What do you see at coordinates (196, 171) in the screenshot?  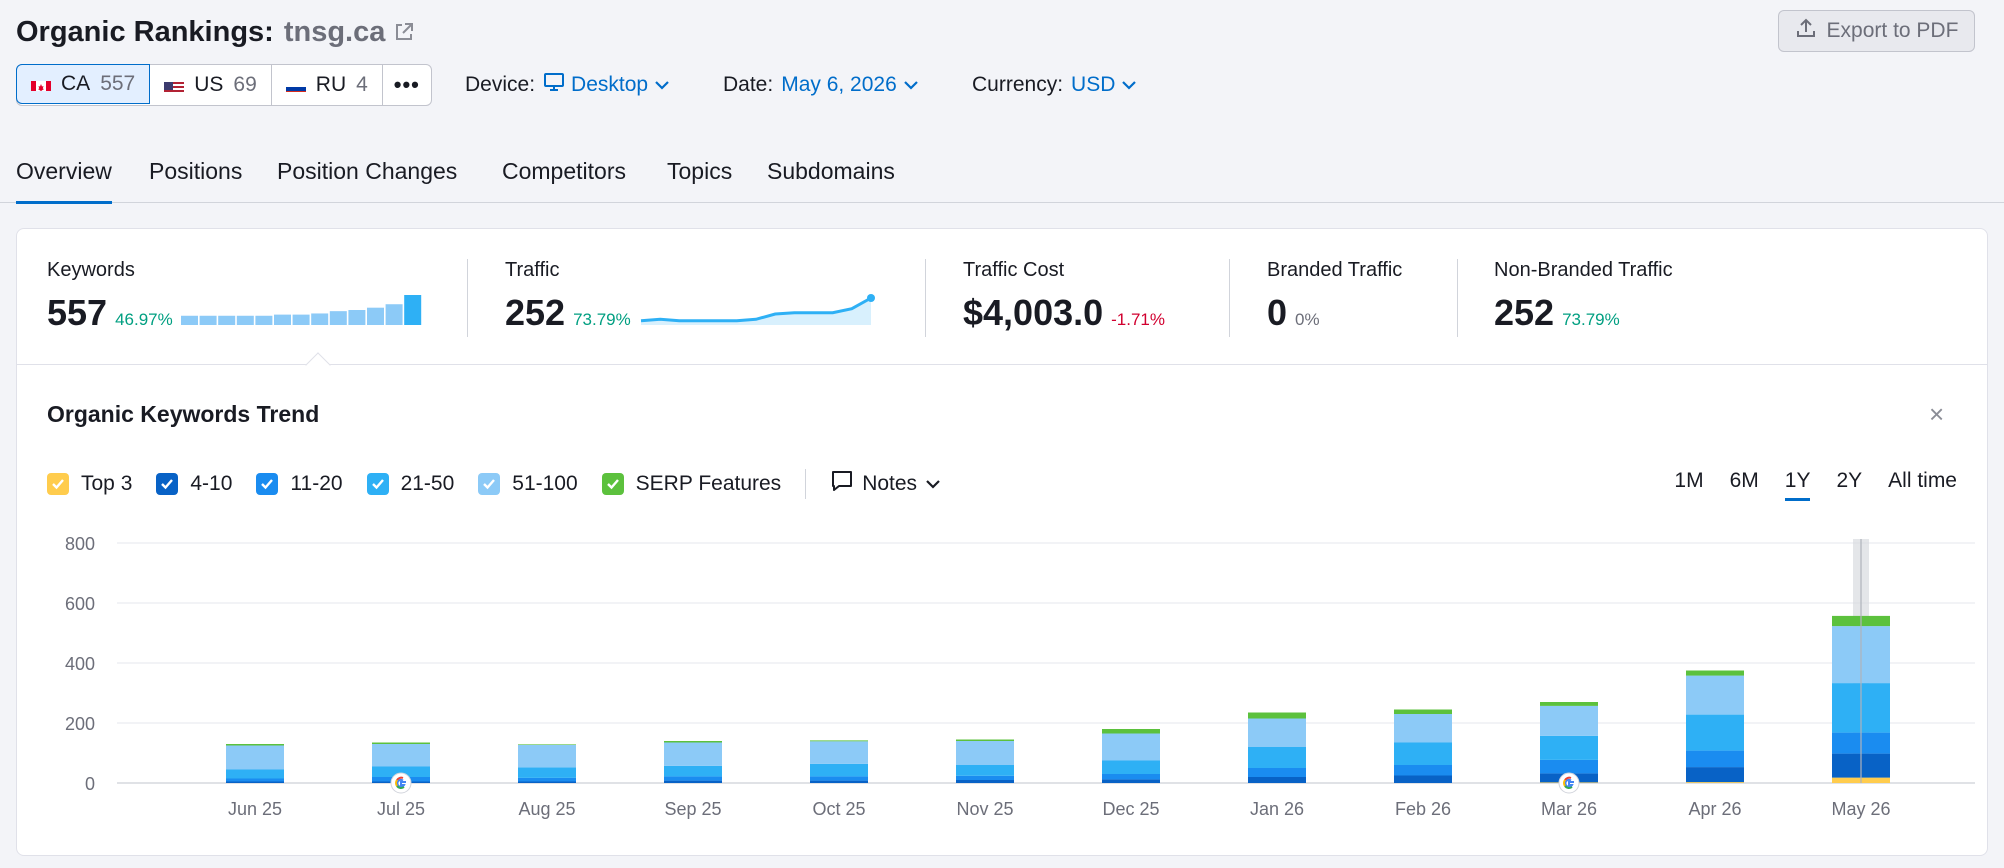 I see `tab-positions: Positions` at bounding box center [196, 171].